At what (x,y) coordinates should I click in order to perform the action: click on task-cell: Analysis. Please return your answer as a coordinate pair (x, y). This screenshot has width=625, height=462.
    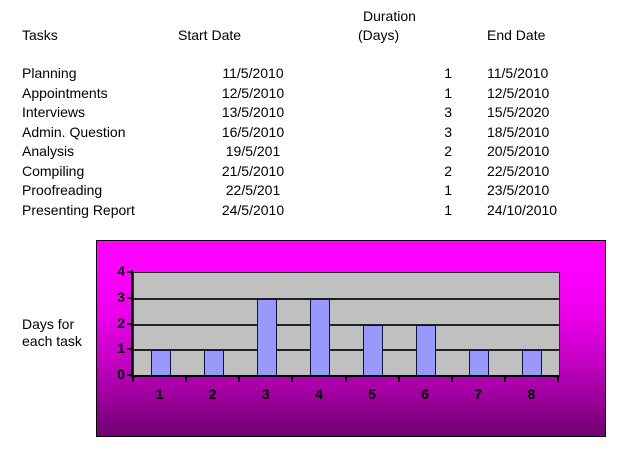
    Looking at the image, I should click on (48, 151).